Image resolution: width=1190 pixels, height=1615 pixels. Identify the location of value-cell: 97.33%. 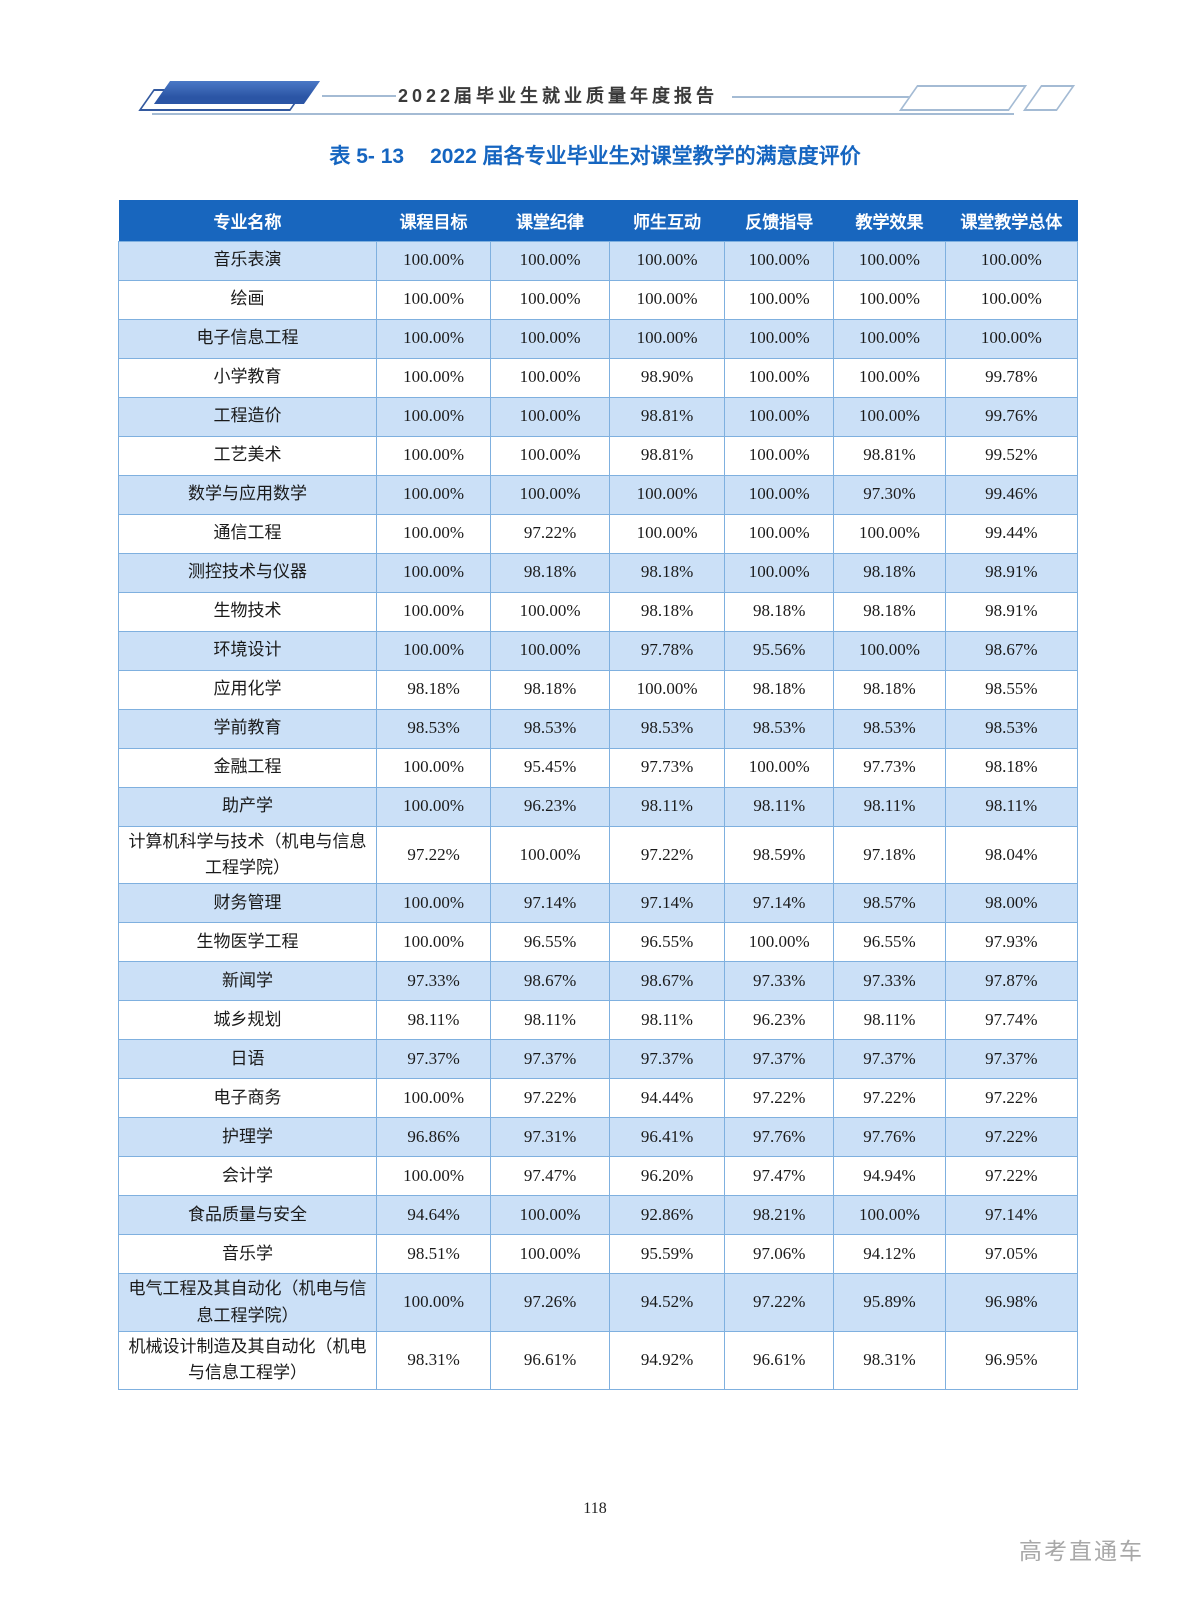
(433, 981).